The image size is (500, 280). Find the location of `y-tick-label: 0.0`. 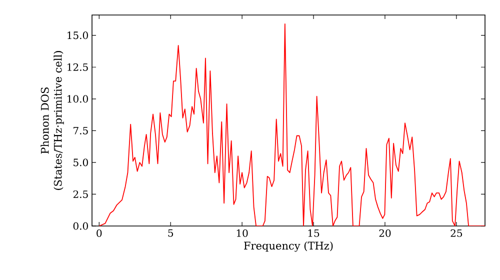

y-tick-label: 0.0 is located at coordinates (80, 226).